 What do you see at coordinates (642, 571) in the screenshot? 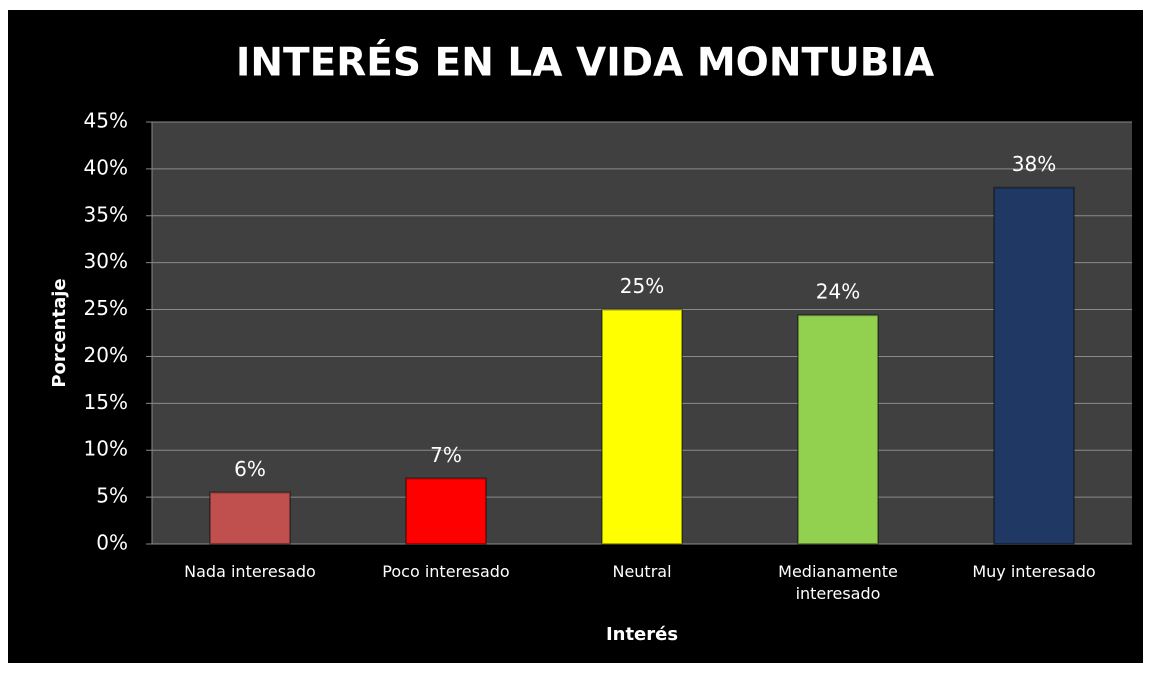
I see `x-tick-label: Neutral` at bounding box center [642, 571].